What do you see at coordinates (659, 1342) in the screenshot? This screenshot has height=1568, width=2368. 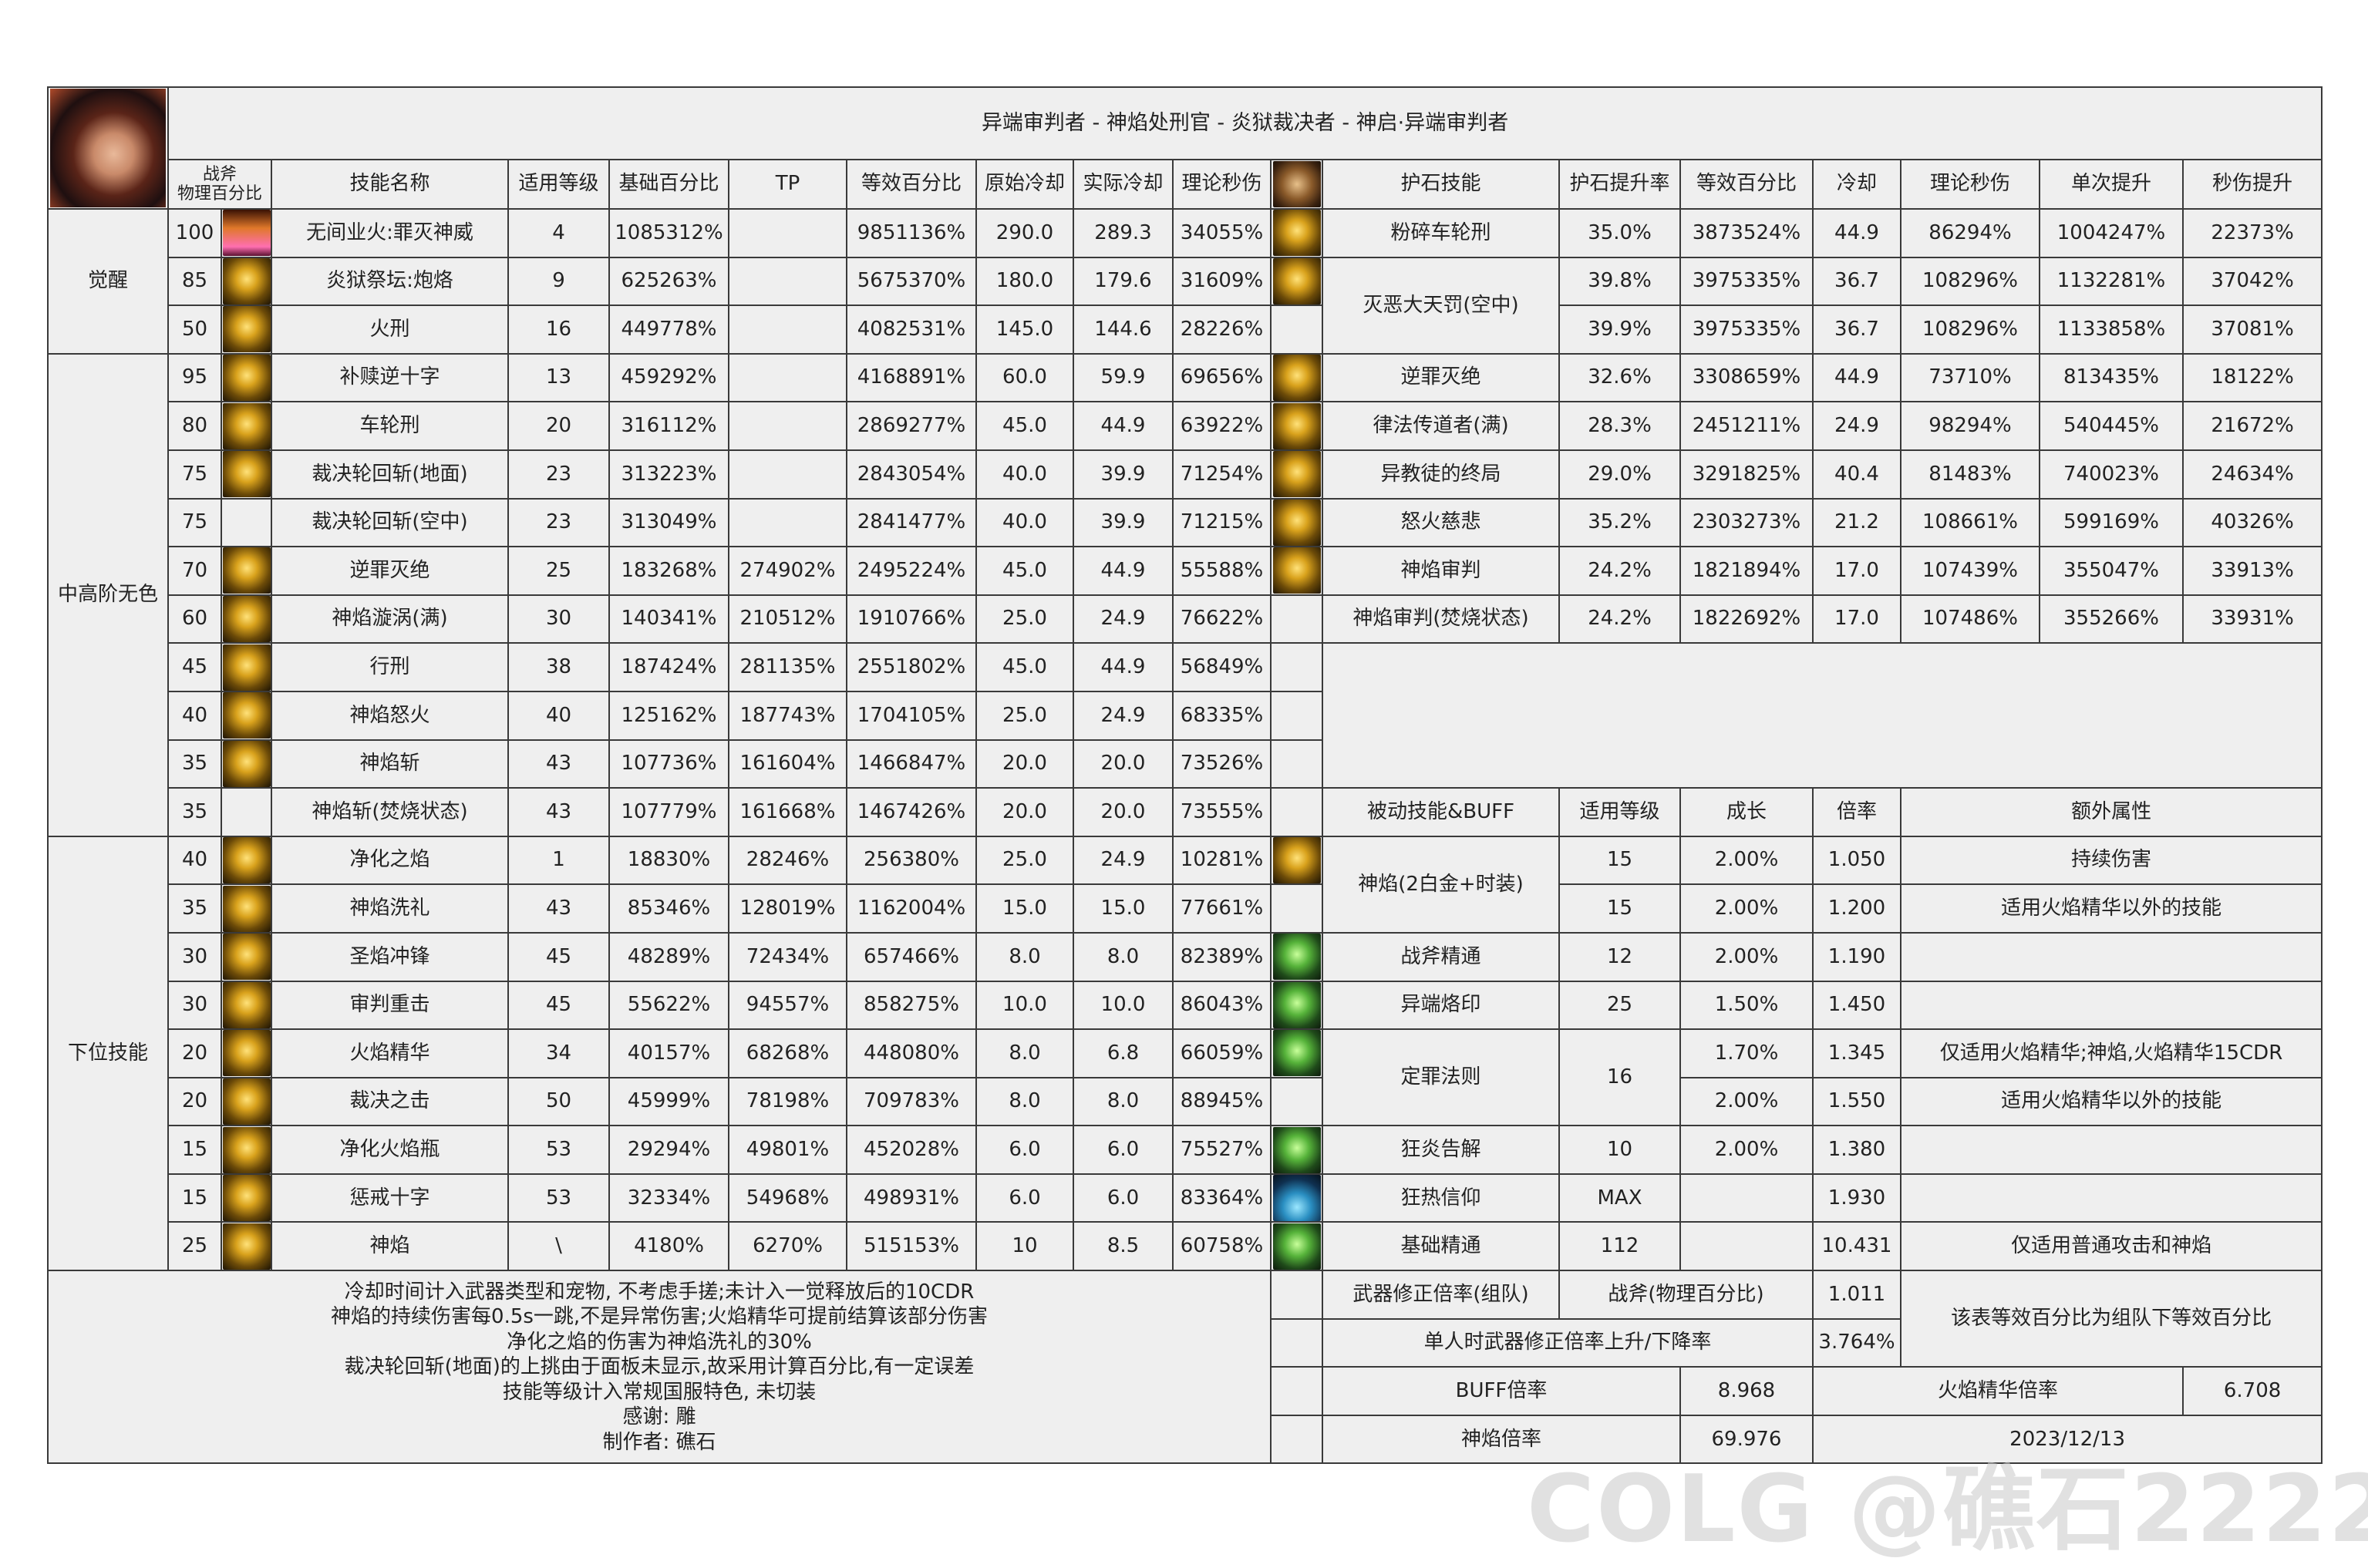 I see `note-line: 净化之焰的伤害为神焰洗礼的30%` at bounding box center [659, 1342].